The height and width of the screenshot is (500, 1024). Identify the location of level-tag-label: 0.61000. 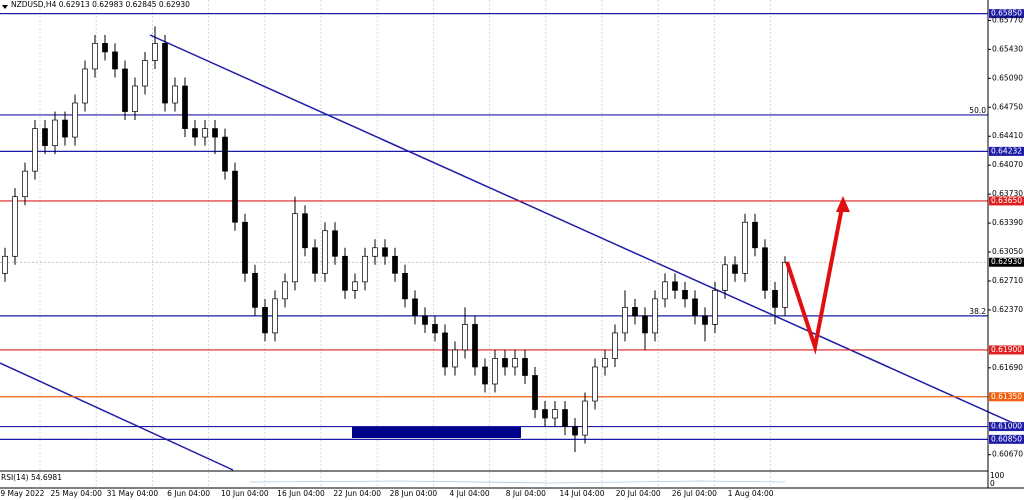
(1006, 426).